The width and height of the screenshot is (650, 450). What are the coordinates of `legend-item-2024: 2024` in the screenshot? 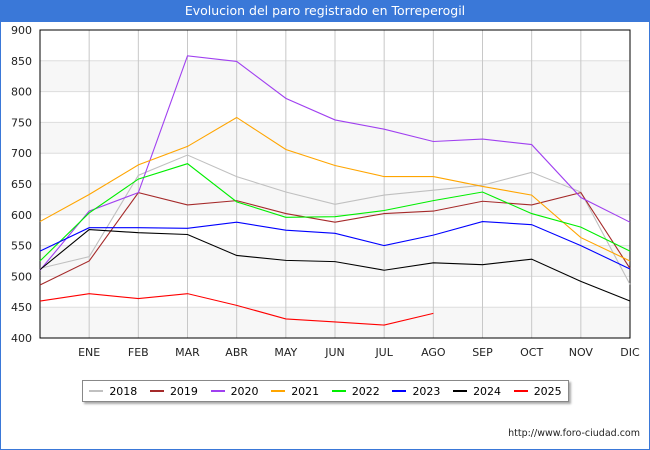 It's located at (477, 391).